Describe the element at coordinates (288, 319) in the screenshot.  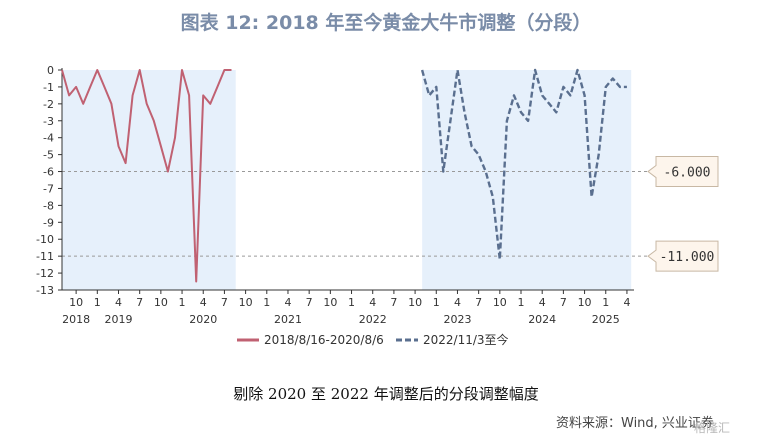
I see `year-label: 2021` at that location.